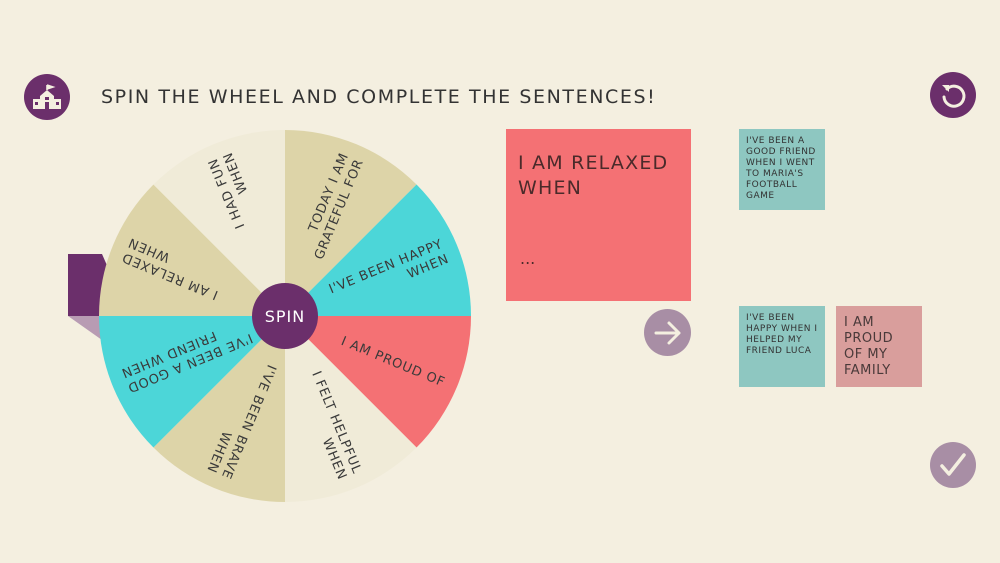 Image resolution: width=1000 pixels, height=563 pixels. Describe the element at coordinates (879, 346) in the screenshot. I see `sentence-note: I AM PROUD OF MY FAMILY` at that location.